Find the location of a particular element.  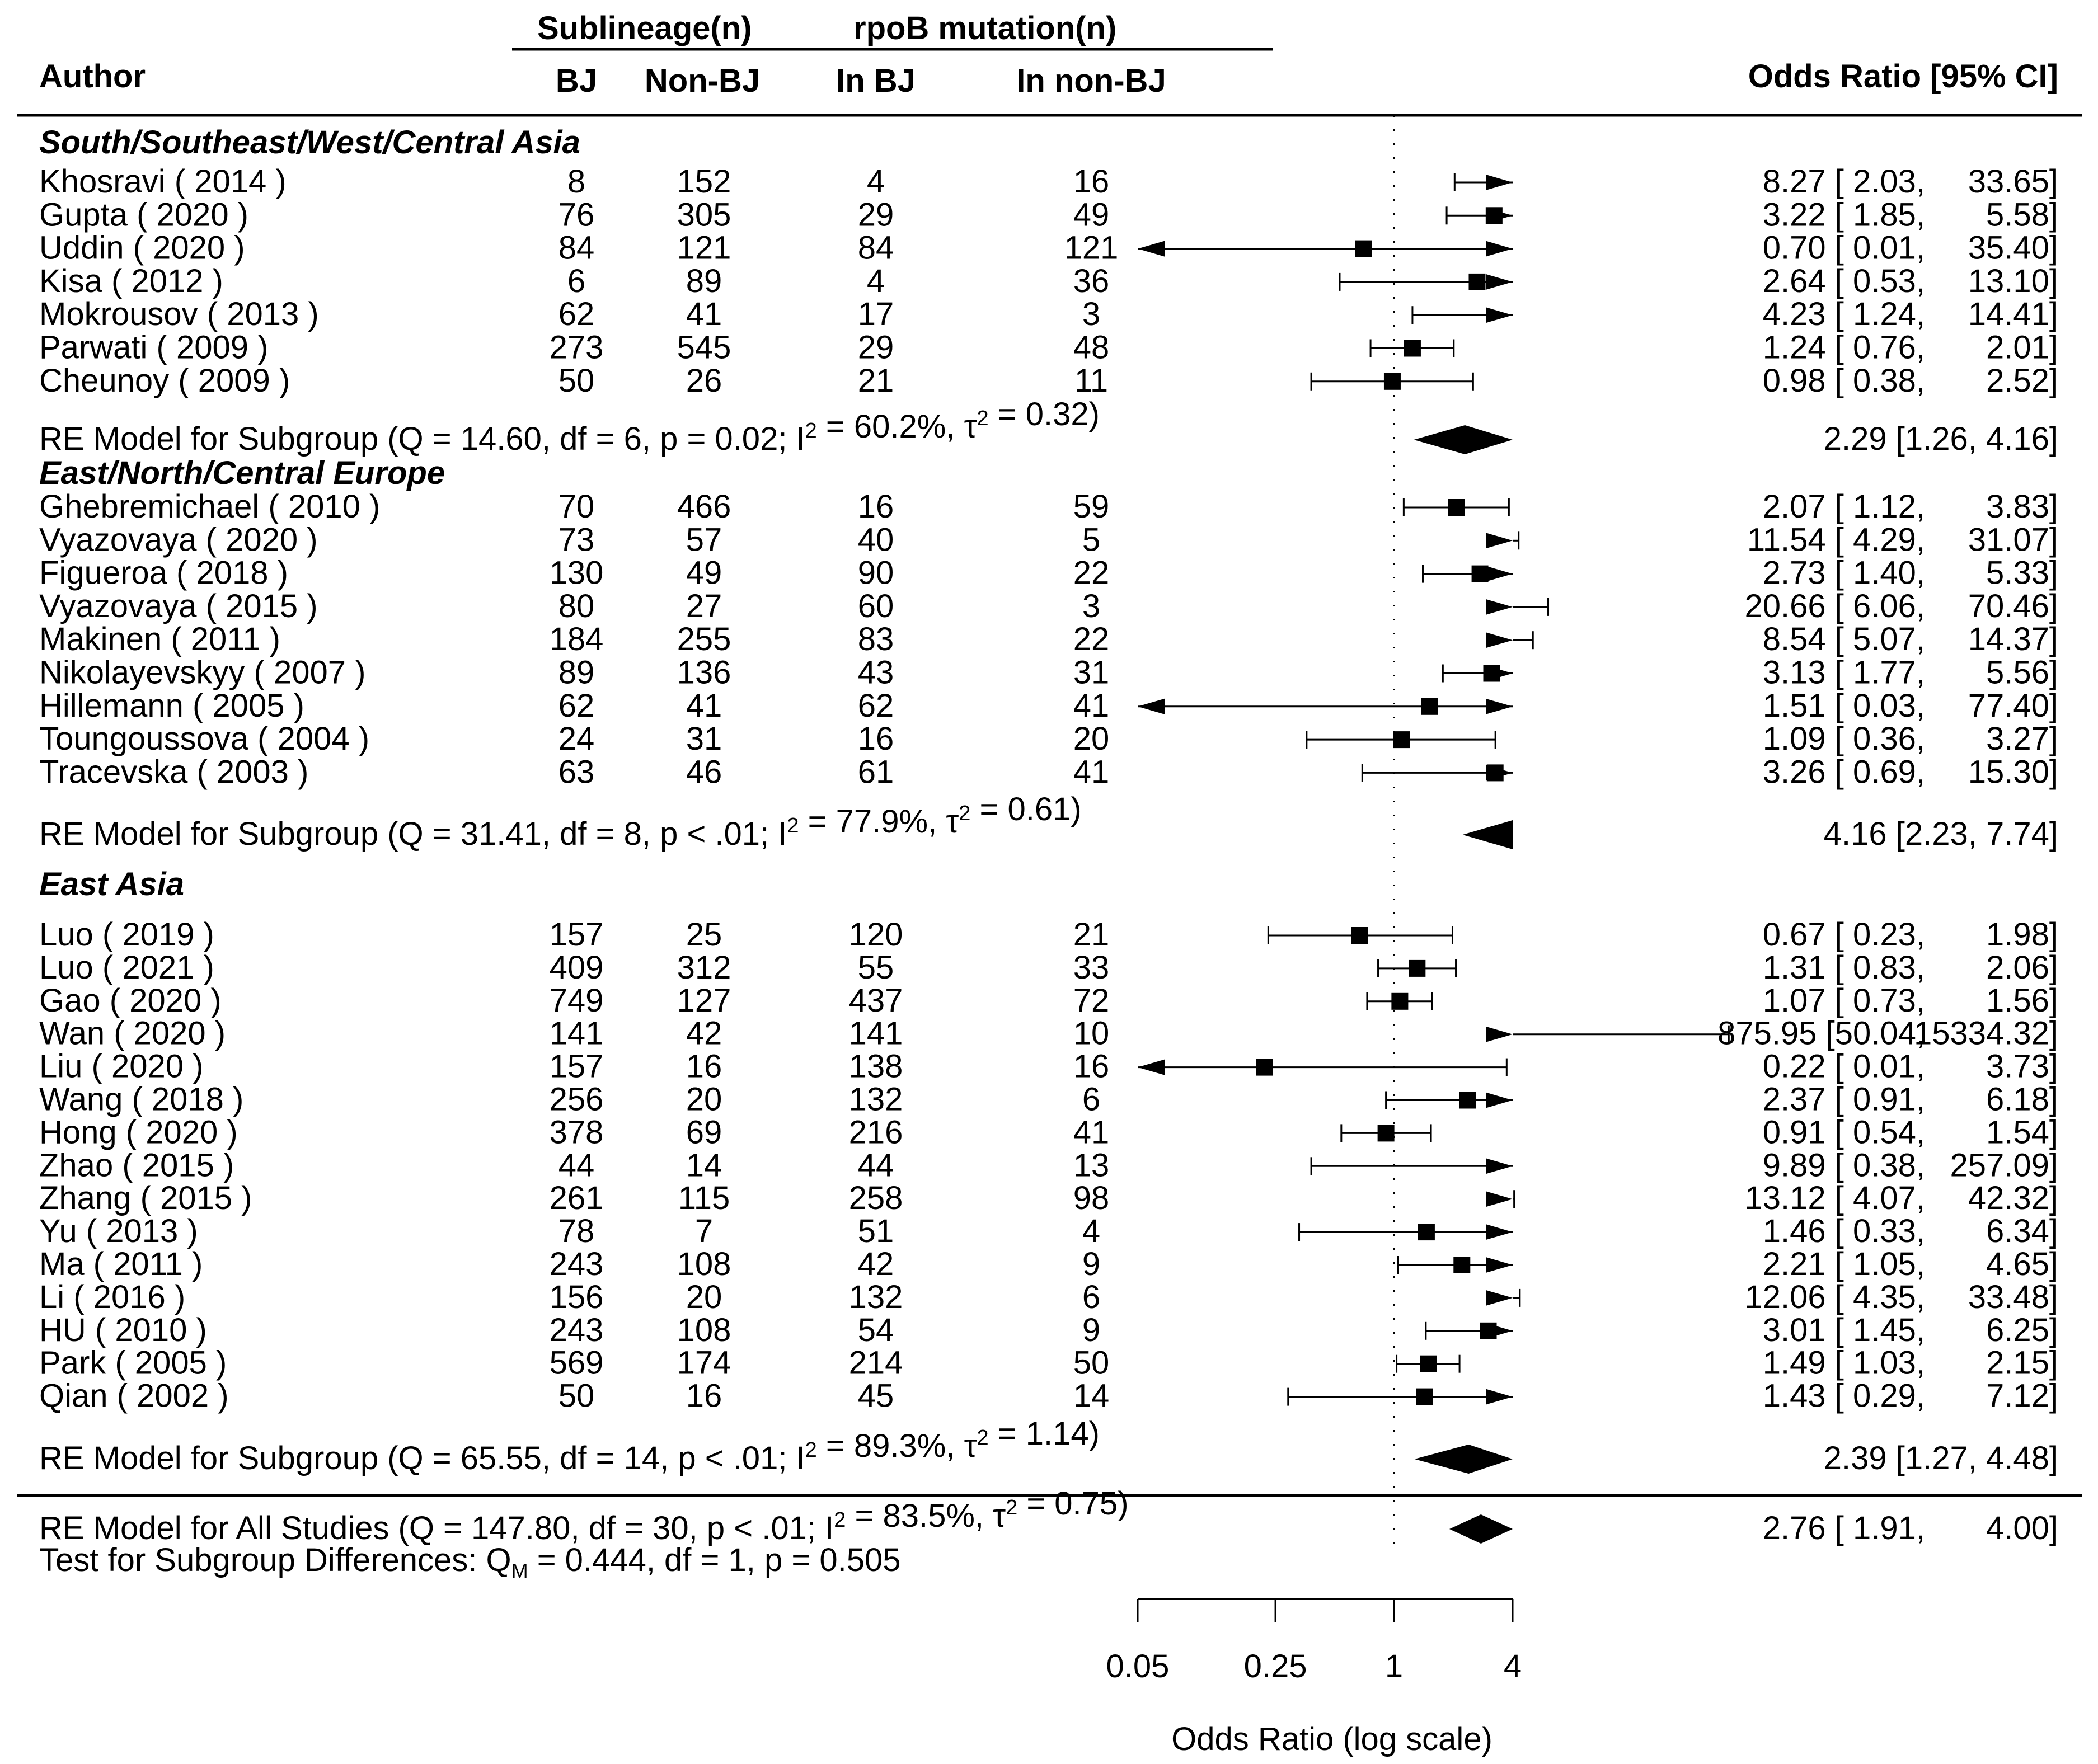

x-axis: Odds Ratio (log scale) 0.05 0.25 1 4 is located at coordinates (1314, 1677).